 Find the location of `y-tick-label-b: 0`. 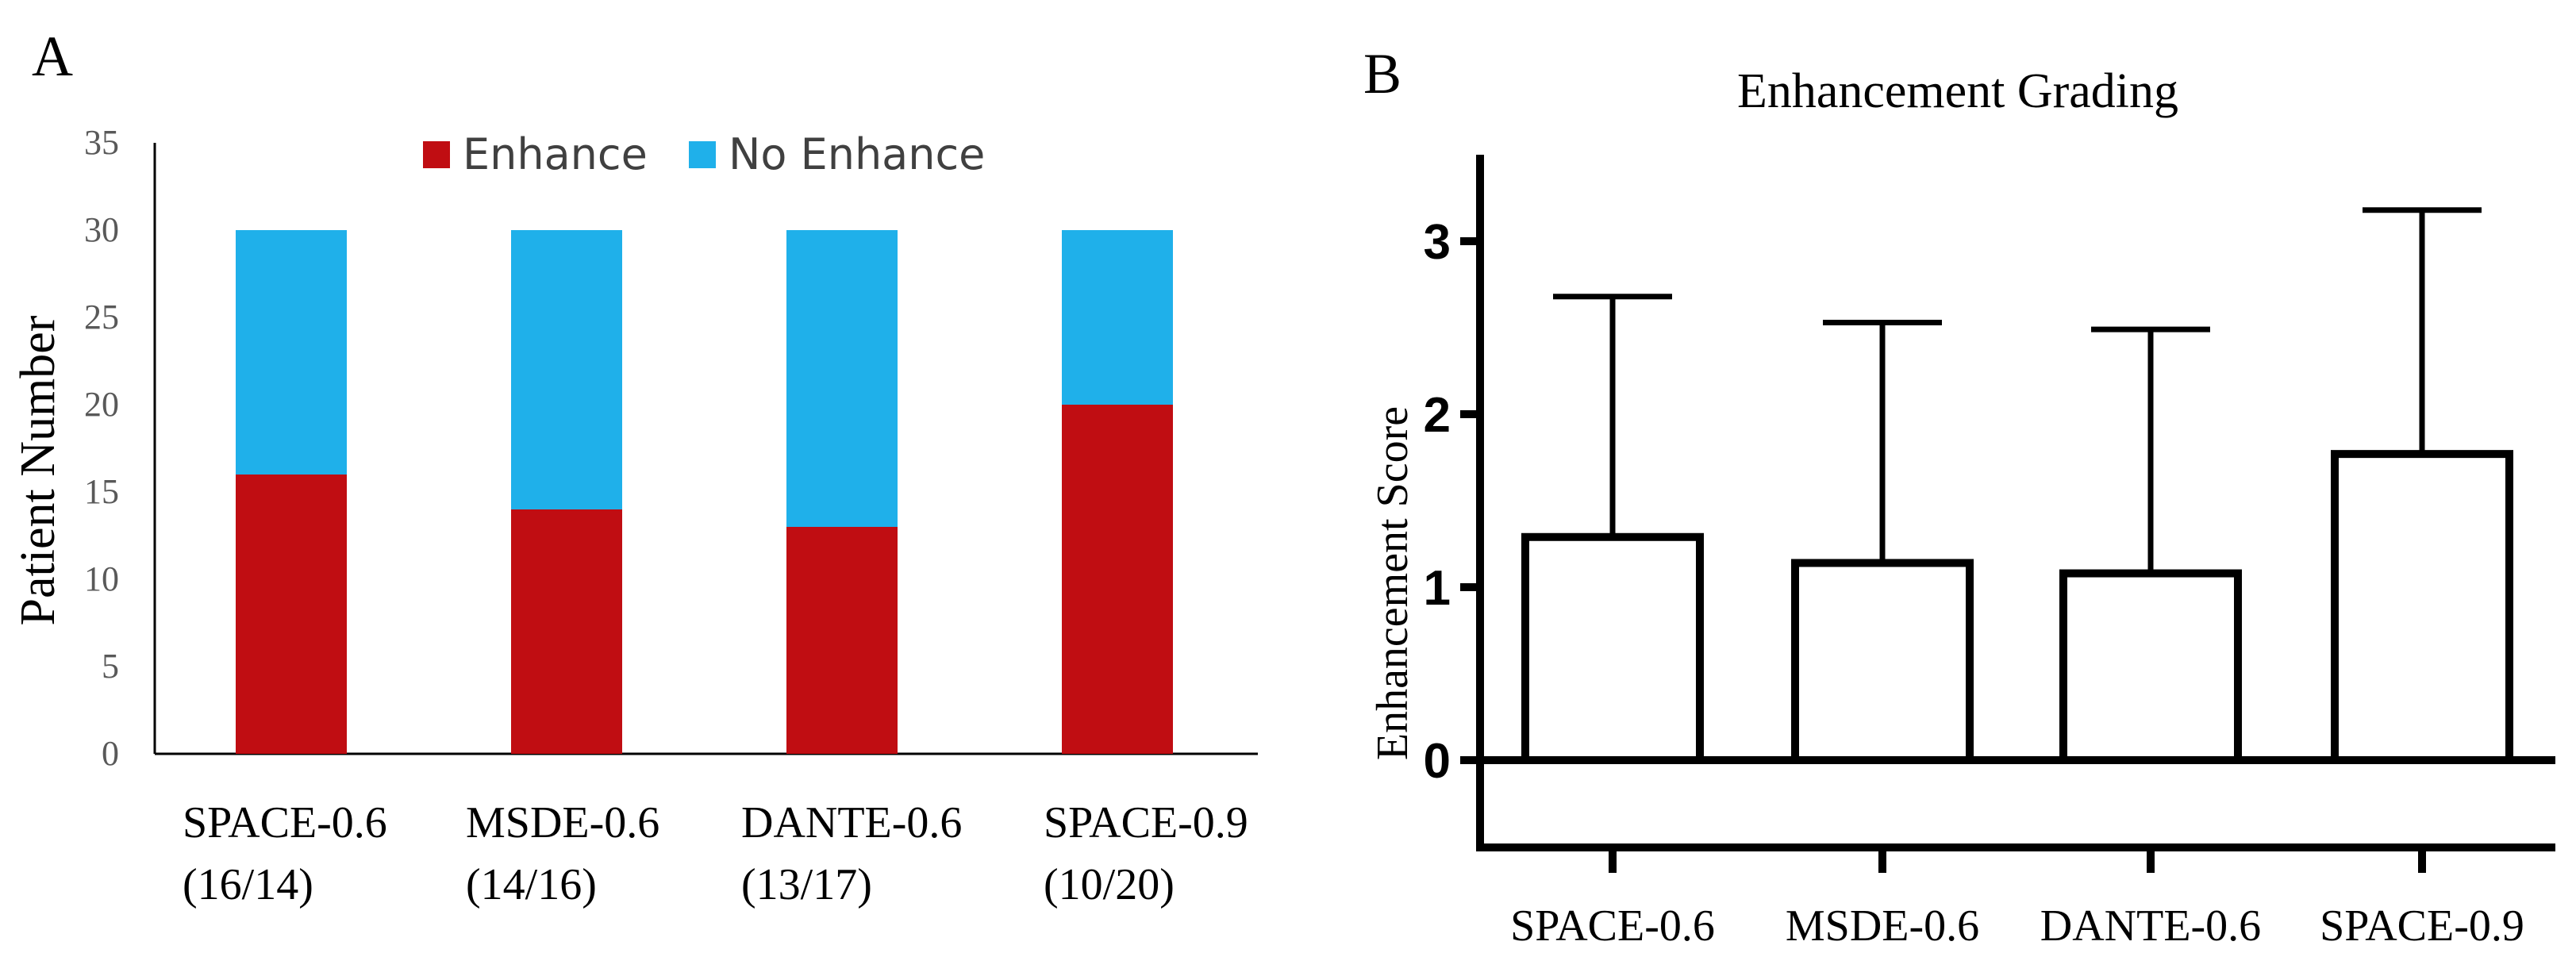

y-tick-label-b: 0 is located at coordinates (1437, 762).